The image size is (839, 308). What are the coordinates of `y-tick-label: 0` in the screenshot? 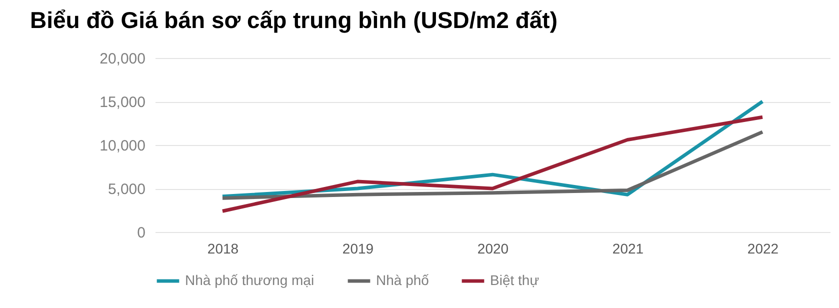 It's located at (141, 233).